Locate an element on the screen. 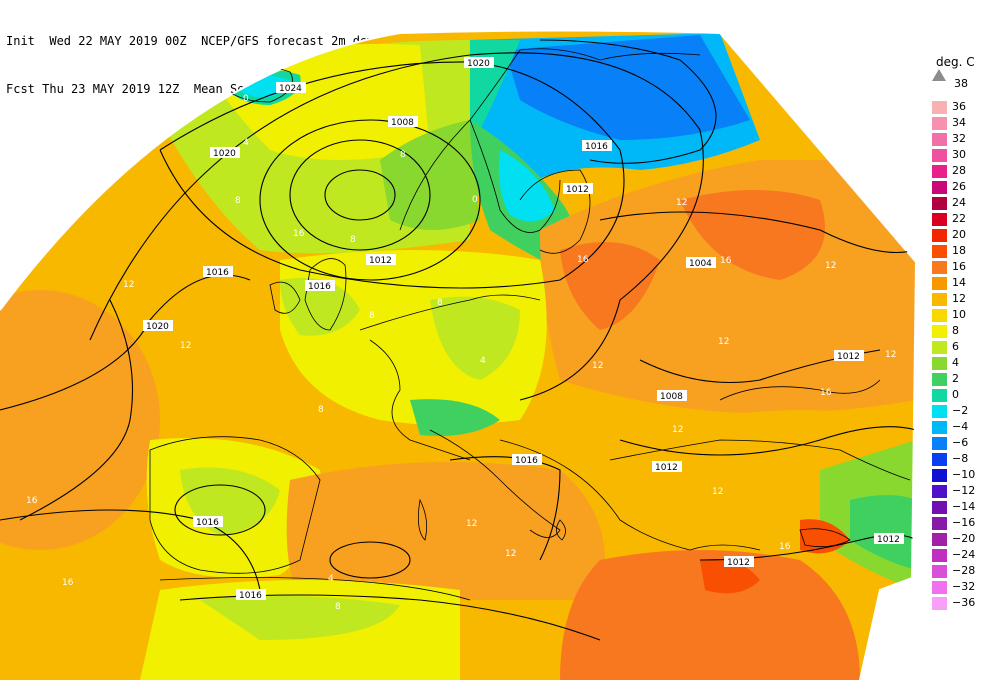  legend-label: −20 is located at coordinates (964, 538).